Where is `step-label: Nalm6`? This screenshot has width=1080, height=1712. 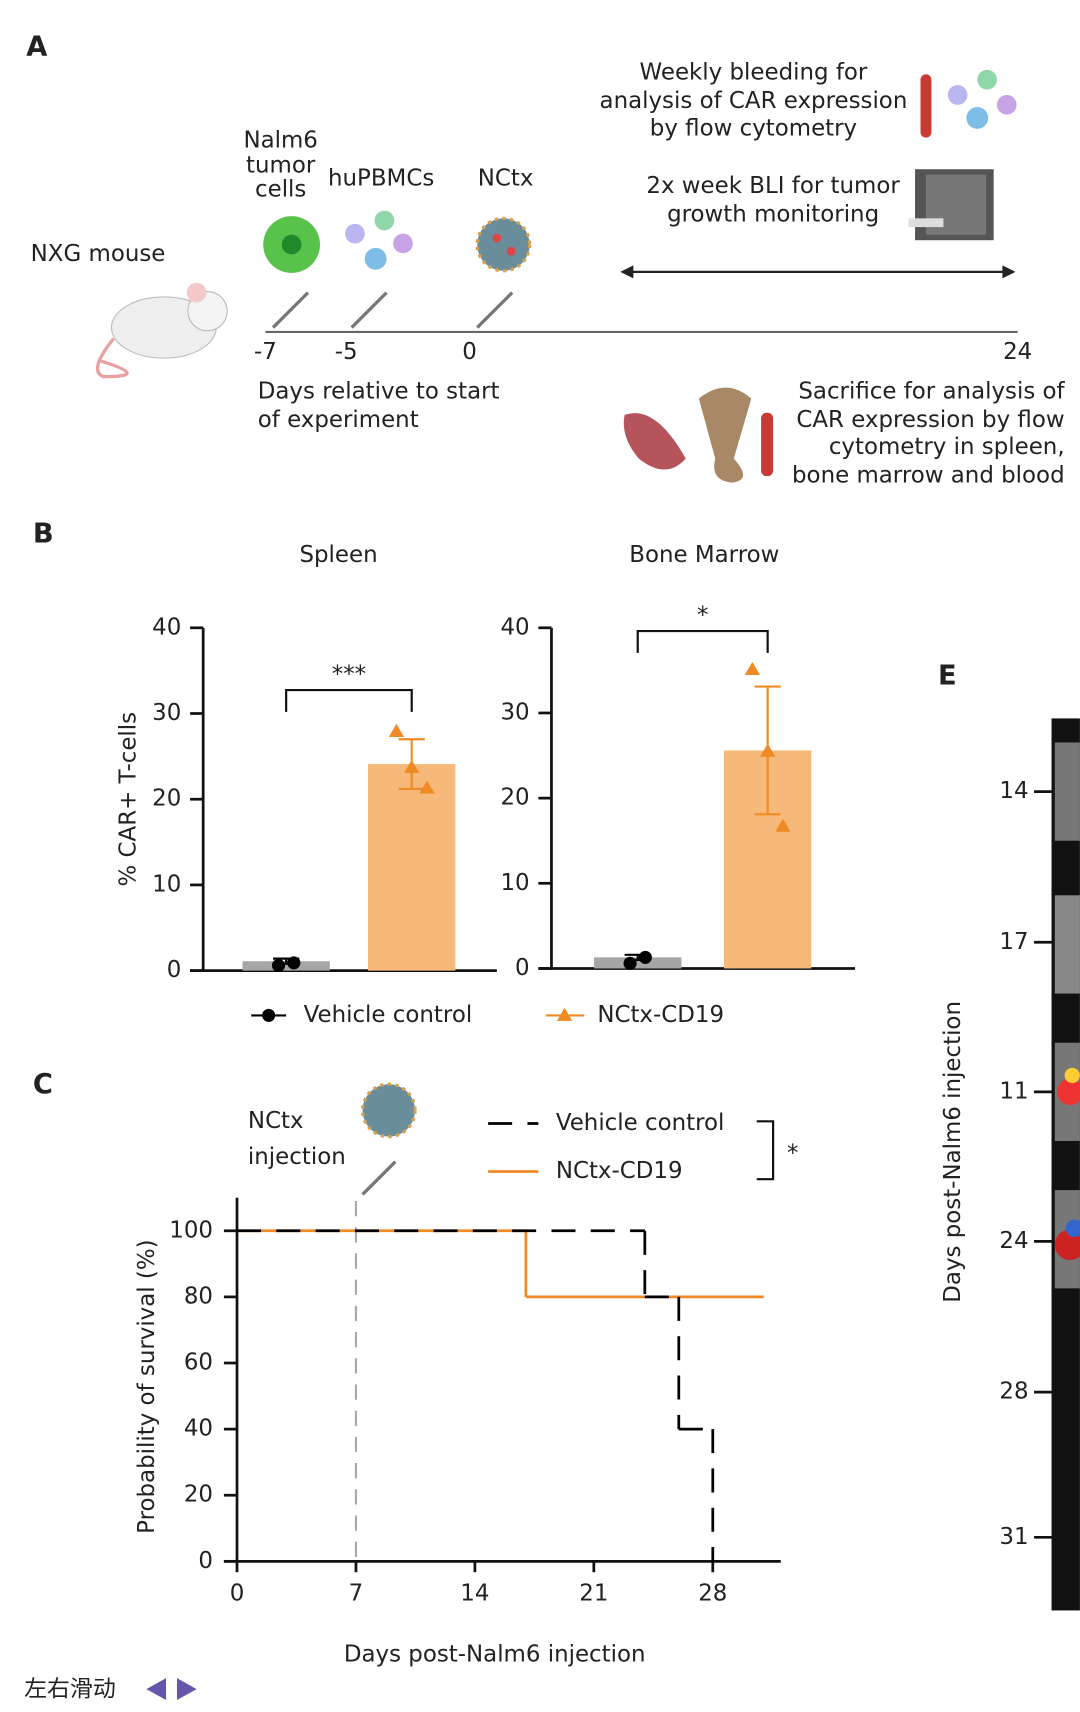 step-label: Nalm6 is located at coordinates (280, 140).